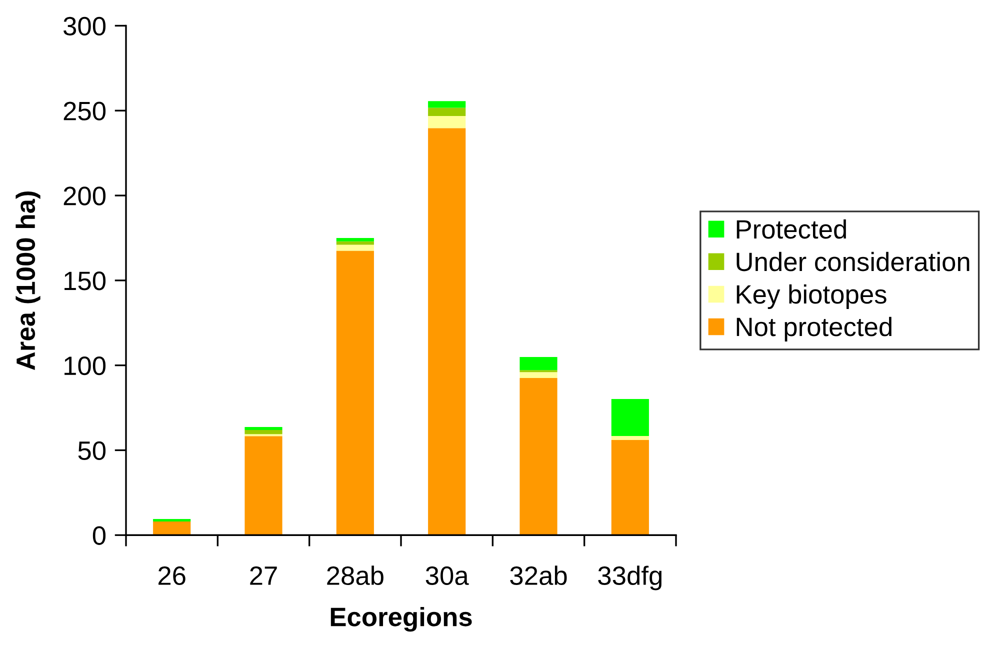 The height and width of the screenshot is (651, 1000). What do you see at coordinates (538, 576) in the screenshot?
I see `x-tick-label: 32ab` at bounding box center [538, 576].